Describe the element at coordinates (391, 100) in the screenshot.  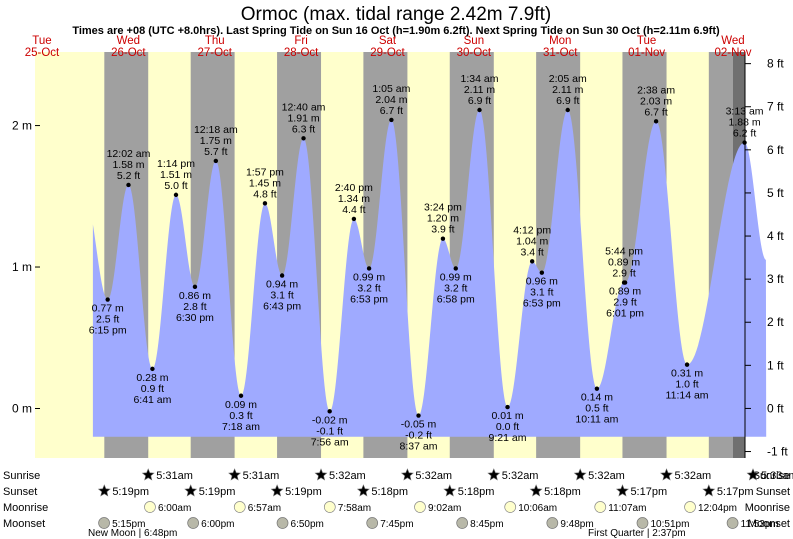
I see `tide-label-m: 2.04 m` at that location.